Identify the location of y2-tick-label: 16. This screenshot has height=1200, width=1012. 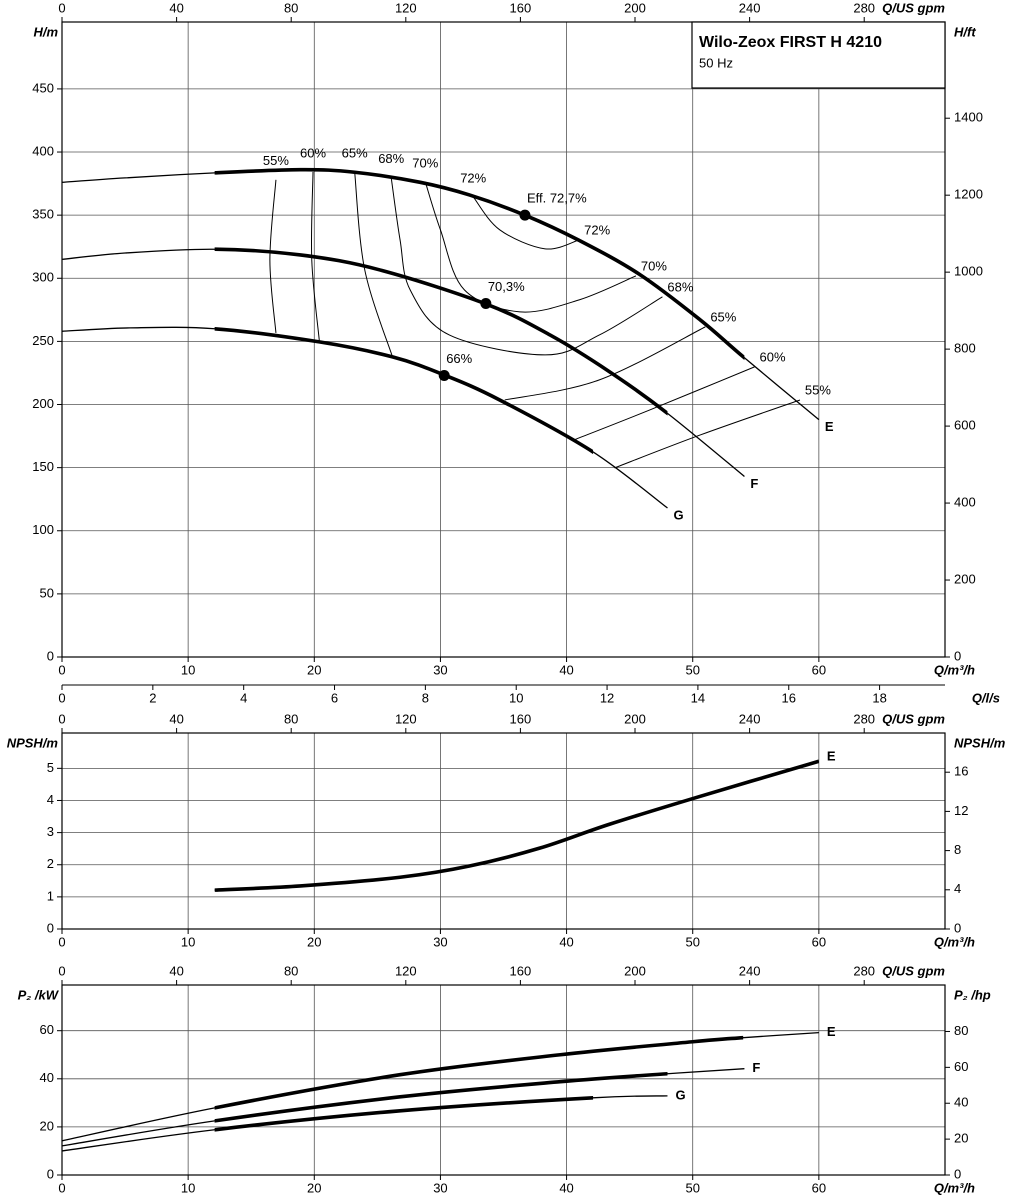
(961, 771).